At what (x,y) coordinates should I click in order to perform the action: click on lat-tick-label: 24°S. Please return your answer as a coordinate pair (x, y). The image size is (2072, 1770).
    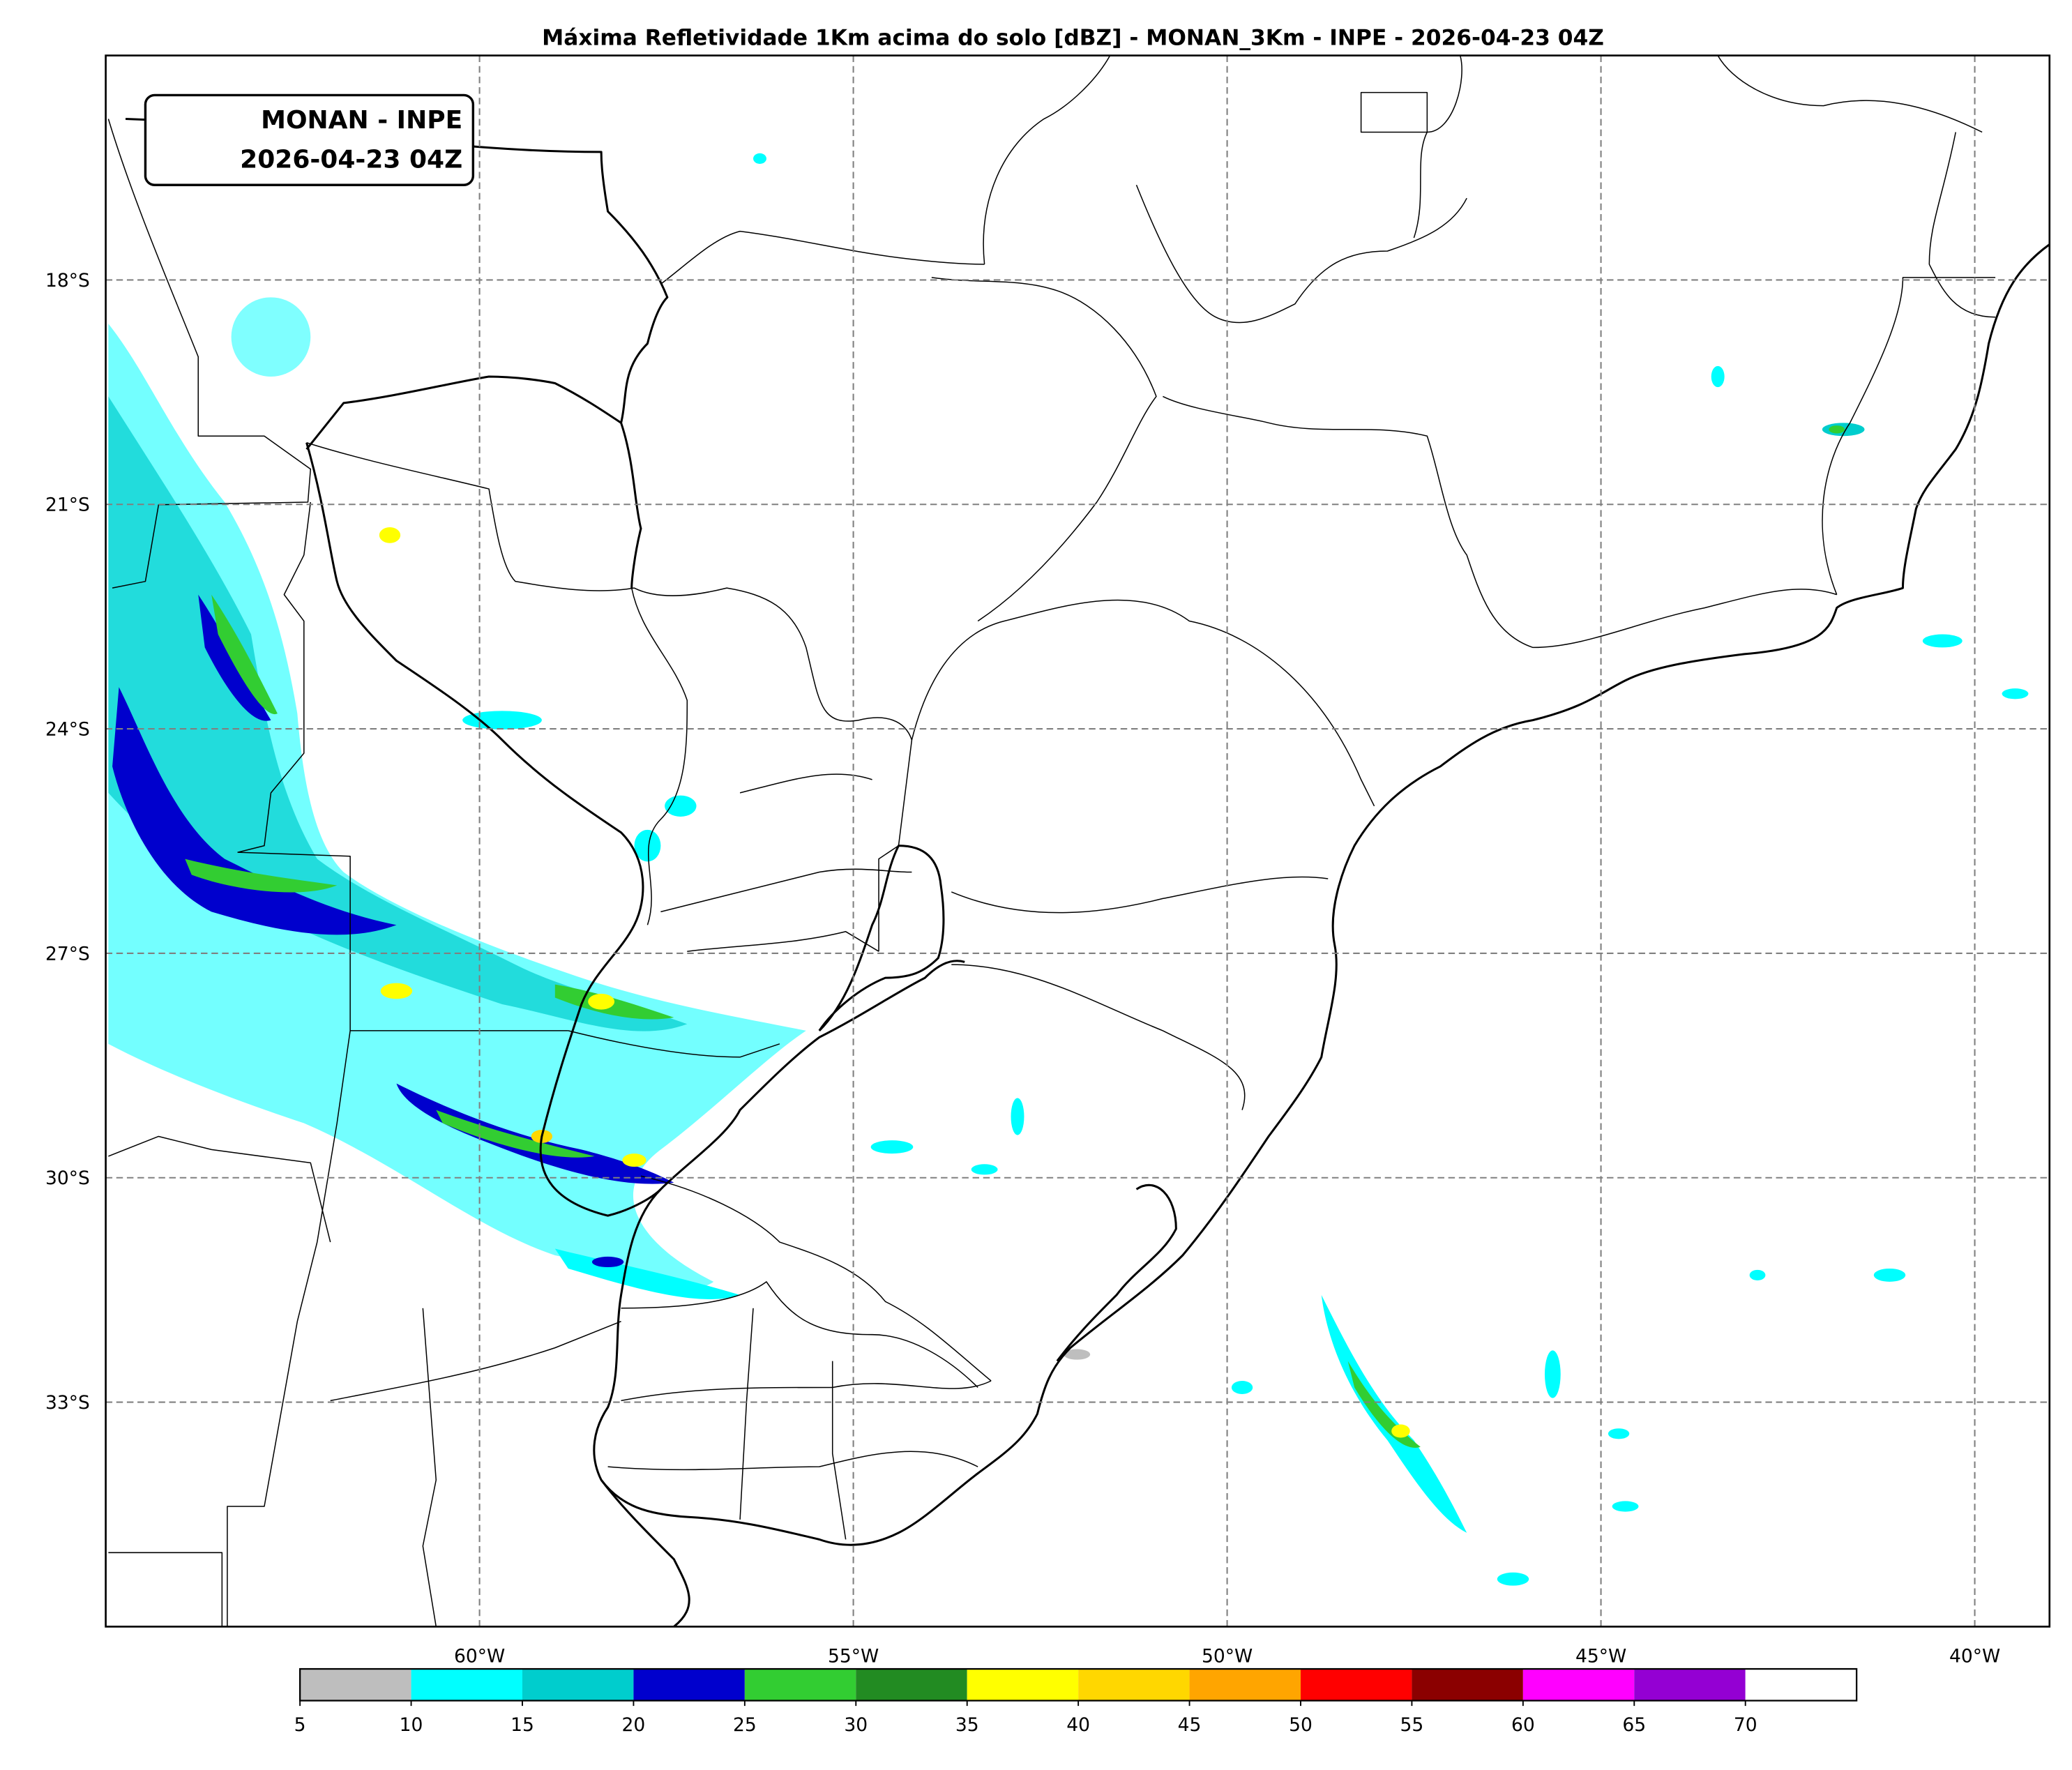
    Looking at the image, I should click on (67, 730).